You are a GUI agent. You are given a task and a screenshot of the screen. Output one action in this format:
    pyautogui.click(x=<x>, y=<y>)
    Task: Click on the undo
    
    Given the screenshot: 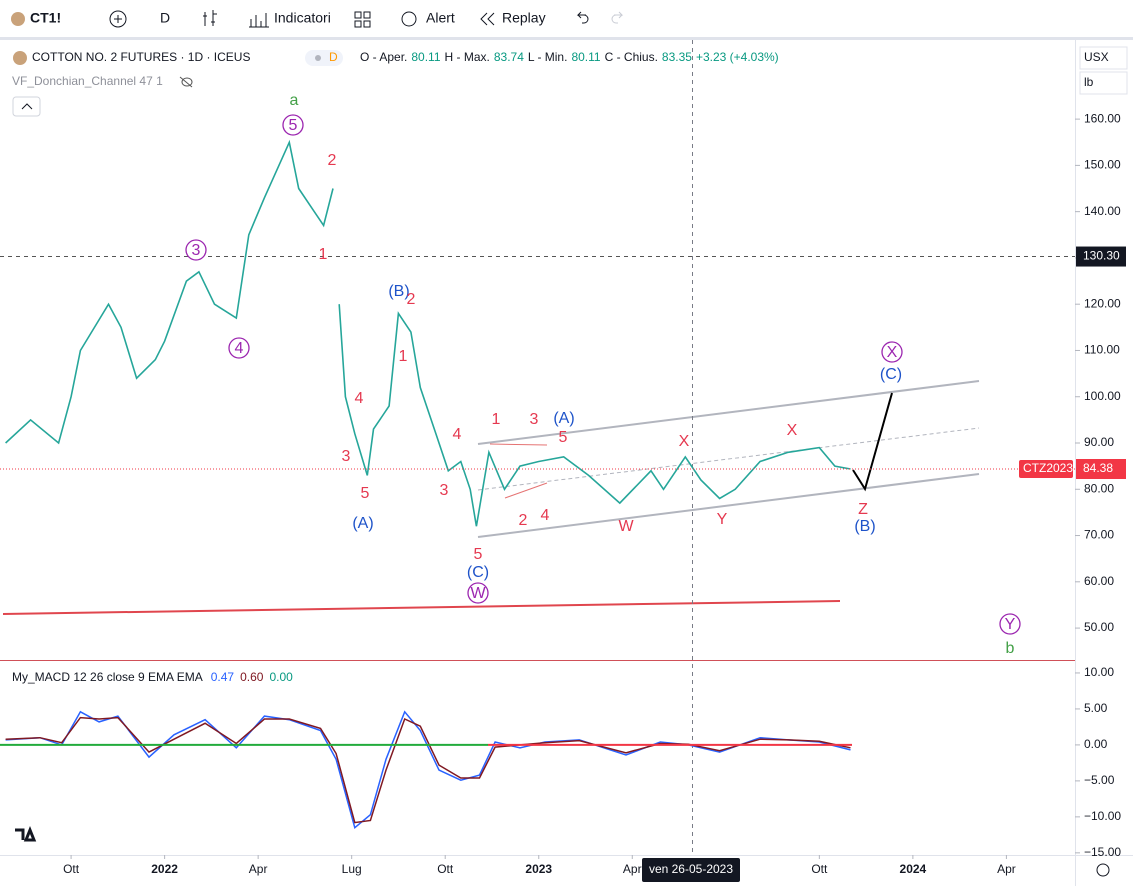 What is the action you would take?
    pyautogui.click(x=582, y=17)
    